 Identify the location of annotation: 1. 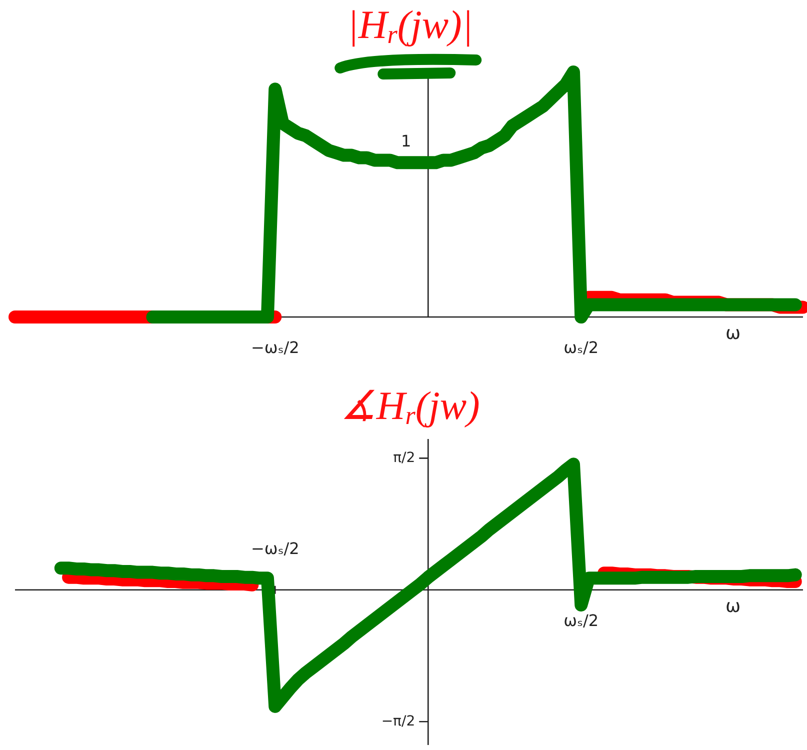
(406, 141).